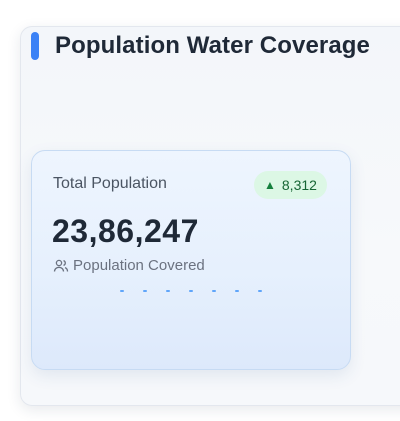 This screenshot has height=421, width=400. Describe the element at coordinates (299, 185) in the screenshot. I see `change-value: 8,312` at that location.